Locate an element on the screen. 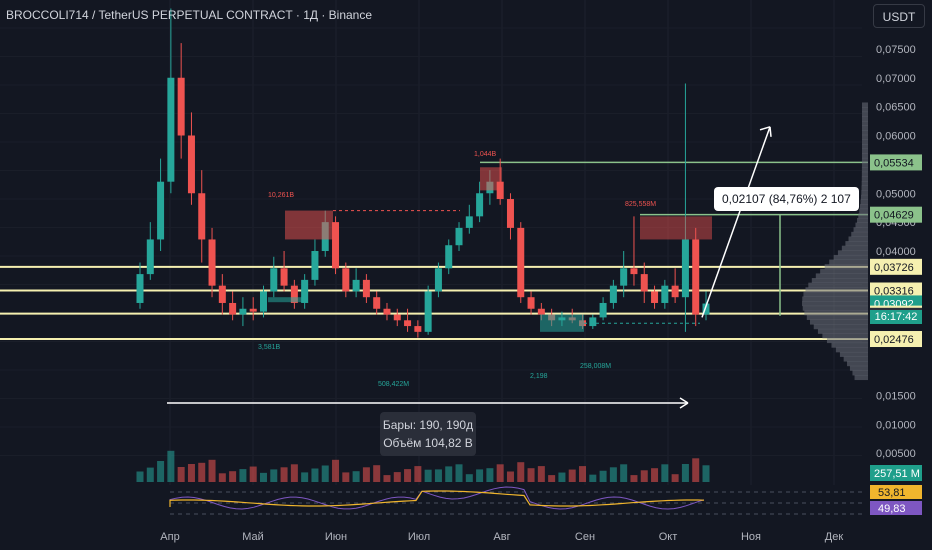 The width and height of the screenshot is (932, 550). month-label: Ноя is located at coordinates (751, 537).